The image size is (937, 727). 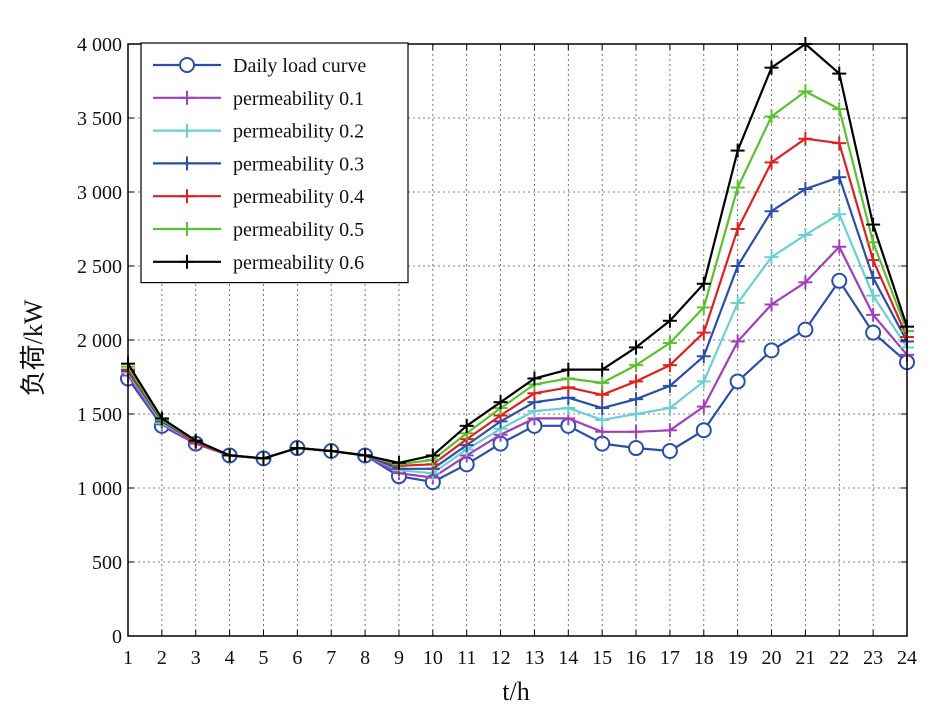 I want to click on x-tick-label: 17, so click(x=670, y=658).